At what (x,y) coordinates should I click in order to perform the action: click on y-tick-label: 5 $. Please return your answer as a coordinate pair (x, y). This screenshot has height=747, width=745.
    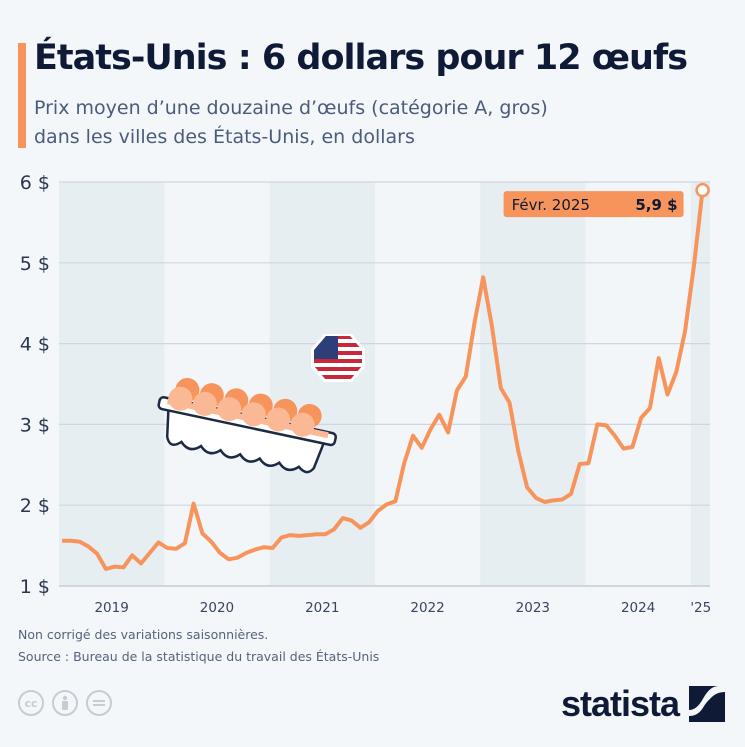
    Looking at the image, I should click on (35, 264).